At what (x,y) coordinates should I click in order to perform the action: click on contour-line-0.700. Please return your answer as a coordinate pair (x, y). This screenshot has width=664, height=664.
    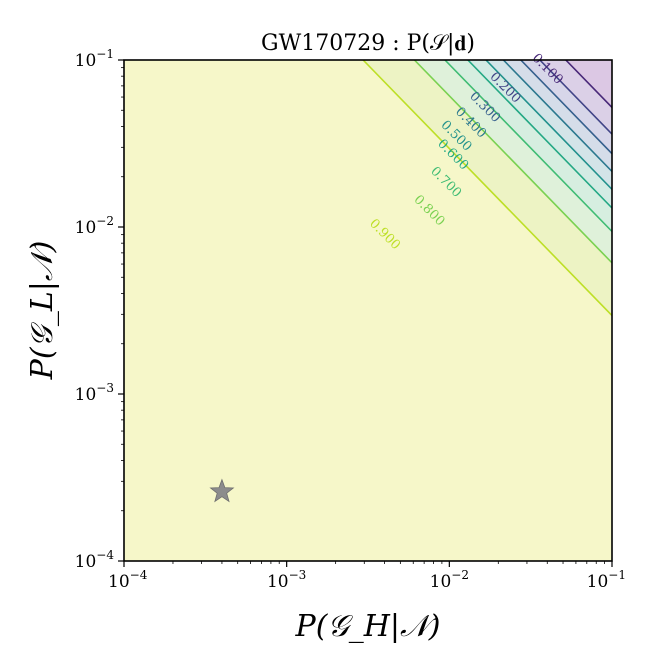
    Looking at the image, I should click on (528, 146).